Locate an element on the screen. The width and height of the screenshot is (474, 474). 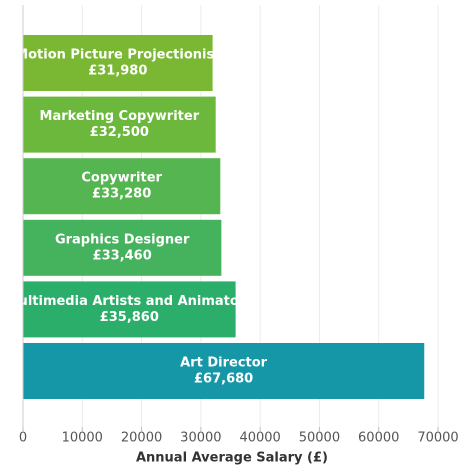
bar-value-label: £32,500 is located at coordinates (119, 132).